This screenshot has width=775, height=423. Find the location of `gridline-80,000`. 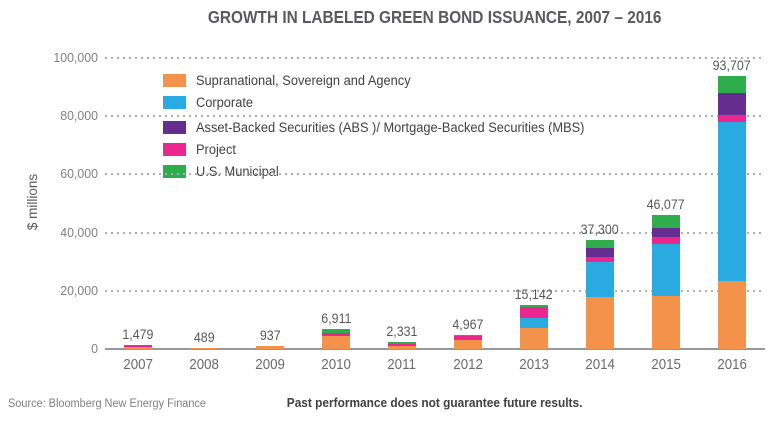

gridline-80,000 is located at coordinates (435, 116).